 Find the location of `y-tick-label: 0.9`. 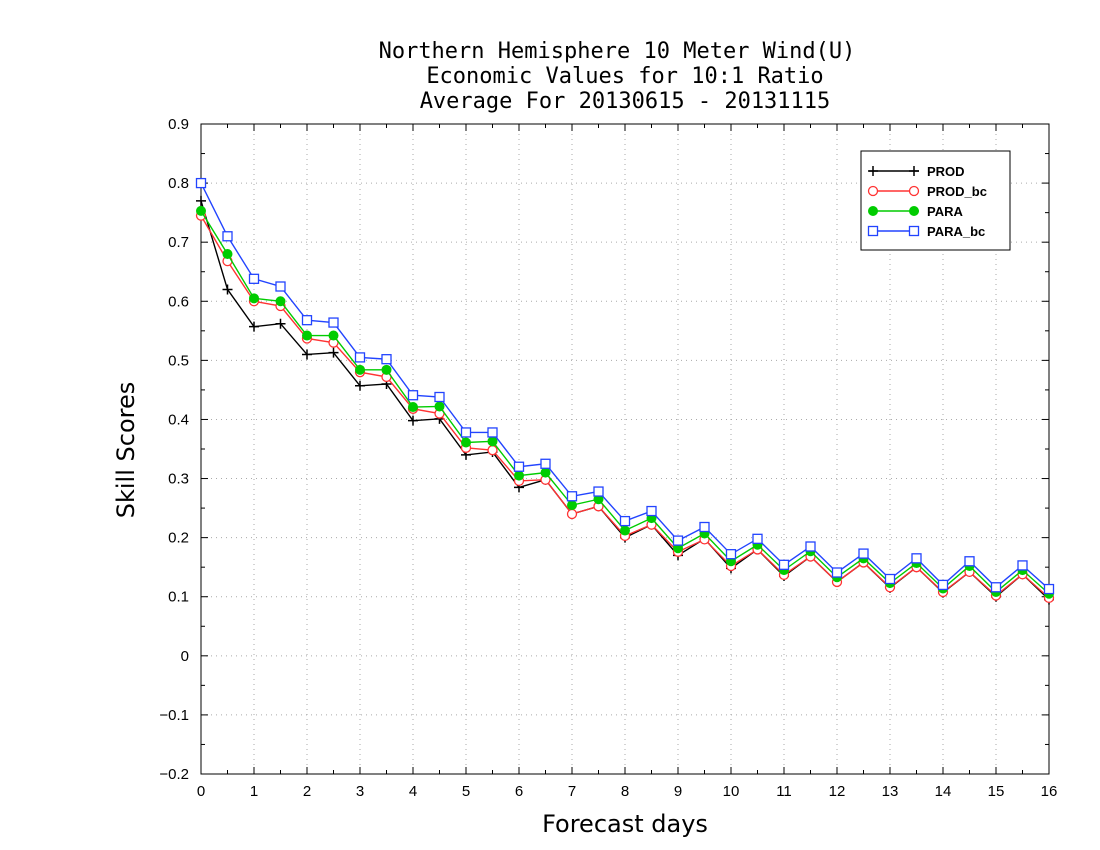

y-tick-label: 0.9 is located at coordinates (178, 124).